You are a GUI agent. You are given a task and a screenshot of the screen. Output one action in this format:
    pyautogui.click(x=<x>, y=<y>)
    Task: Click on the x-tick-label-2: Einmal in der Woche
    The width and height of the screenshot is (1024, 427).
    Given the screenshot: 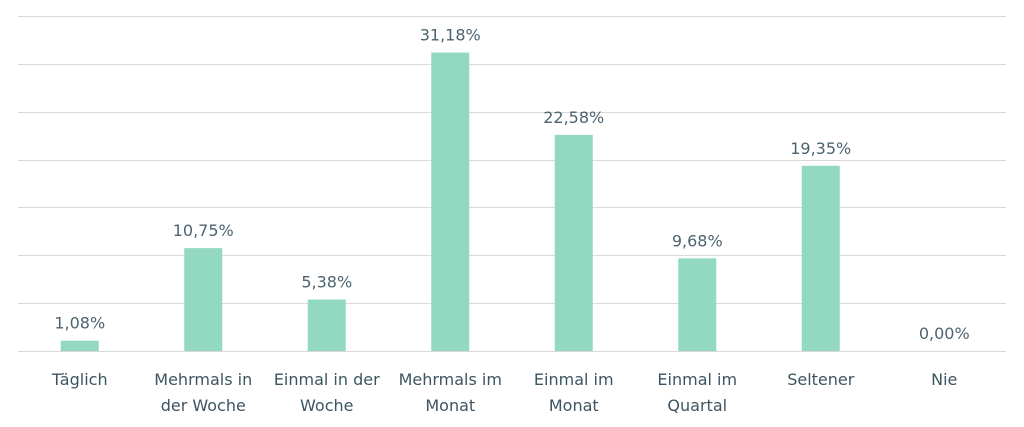 What is the action you would take?
    pyautogui.click(x=327, y=392)
    